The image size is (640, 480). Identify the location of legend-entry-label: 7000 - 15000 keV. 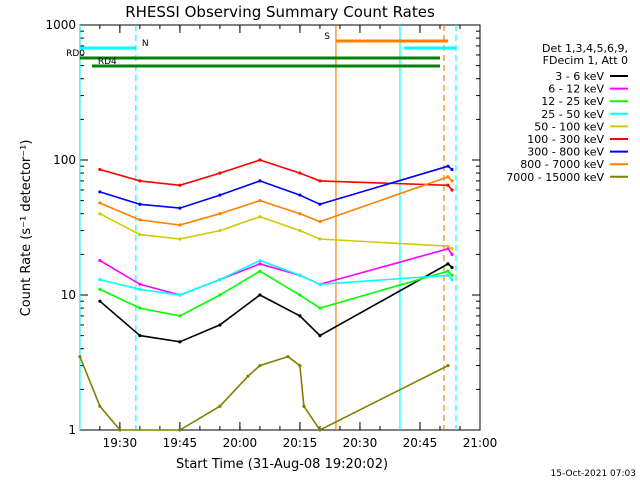
(555, 177).